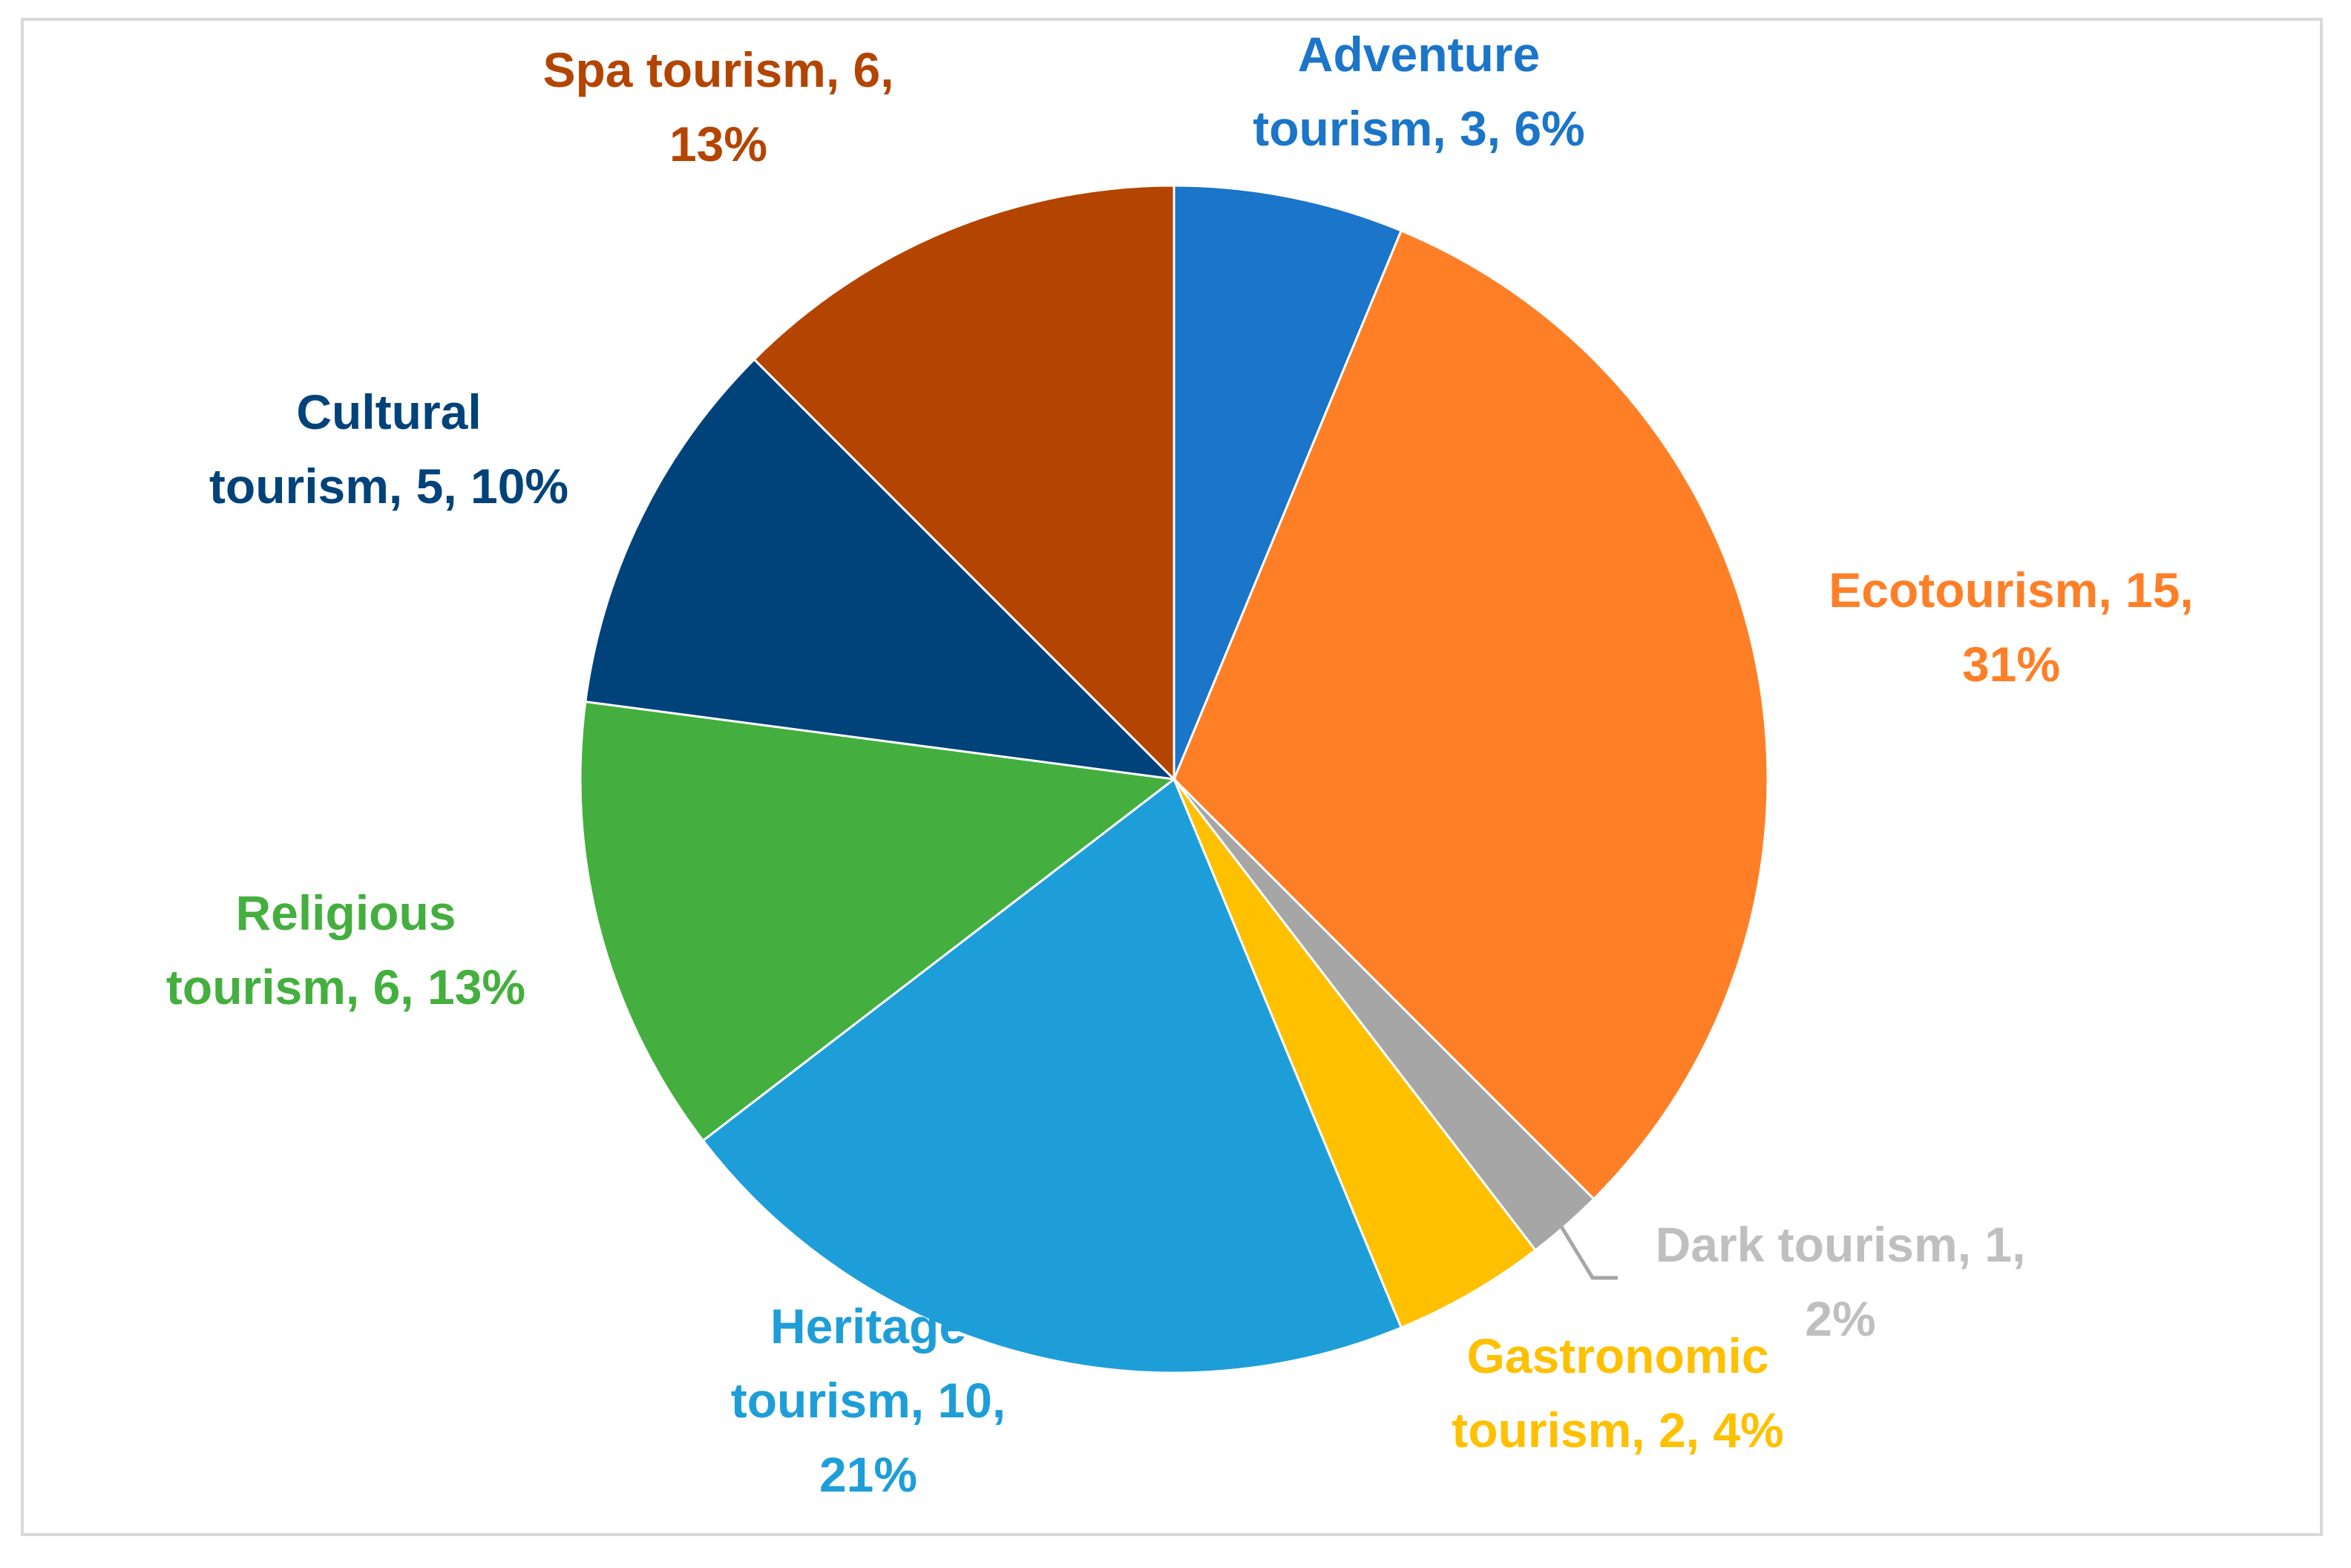 Image resolution: width=2351 pixels, height=1568 pixels. Describe the element at coordinates (878, 921) in the screenshot. I see `pie-slice-religious-tourism` at that location.